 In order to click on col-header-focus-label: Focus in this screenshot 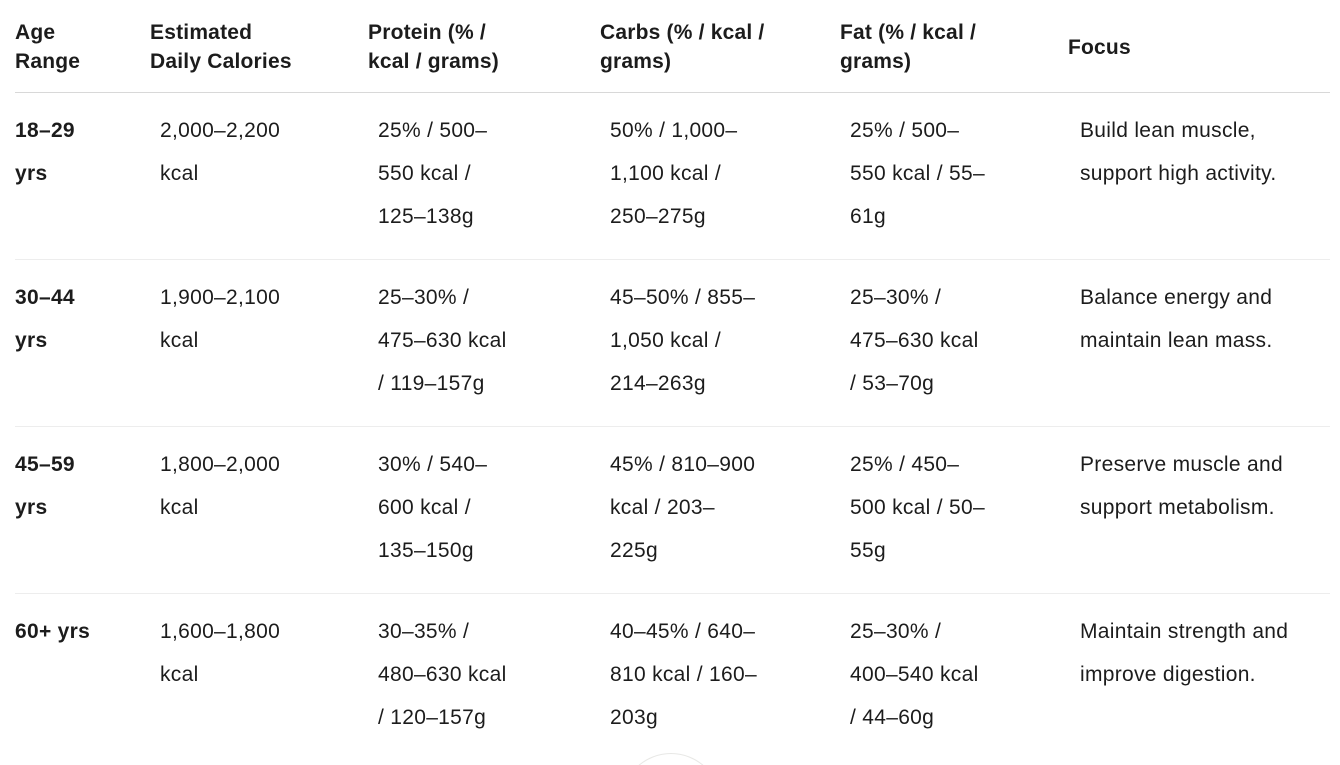, I will do `click(1099, 47)`.